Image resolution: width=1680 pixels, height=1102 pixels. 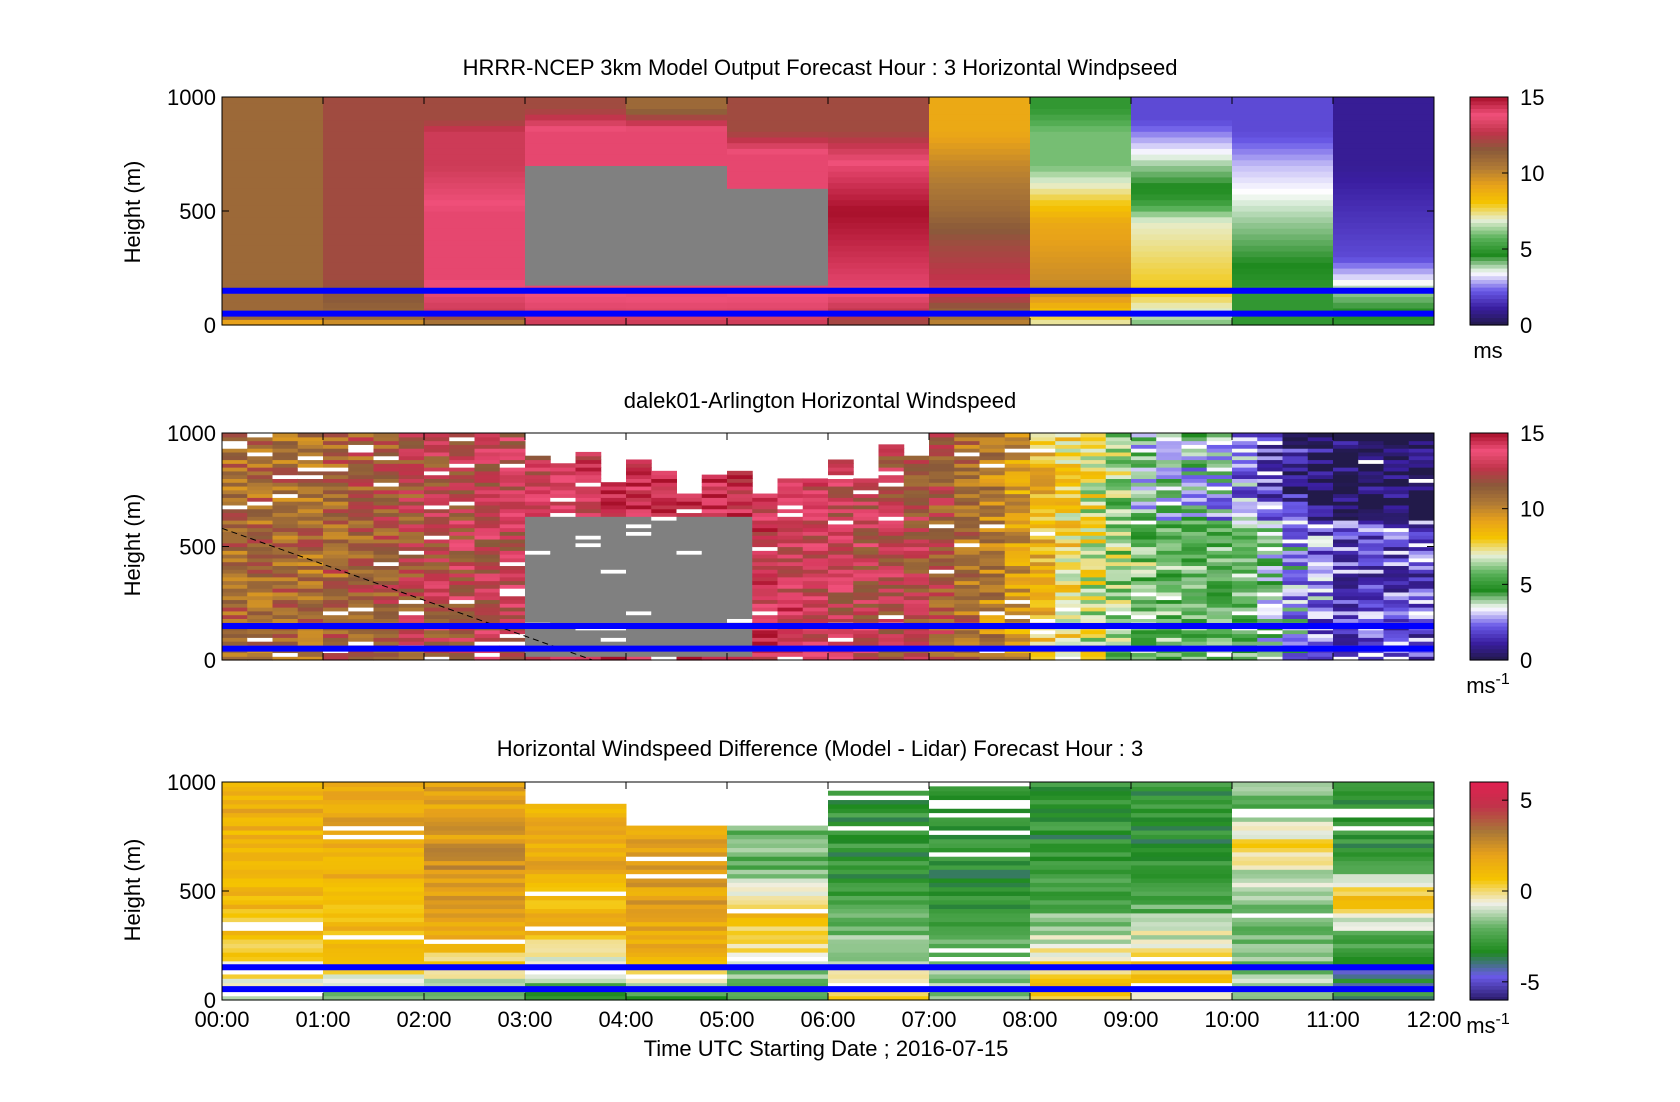 What do you see at coordinates (1532, 433) in the screenshot?
I see `colorbar-tick-label: 15` at bounding box center [1532, 433].